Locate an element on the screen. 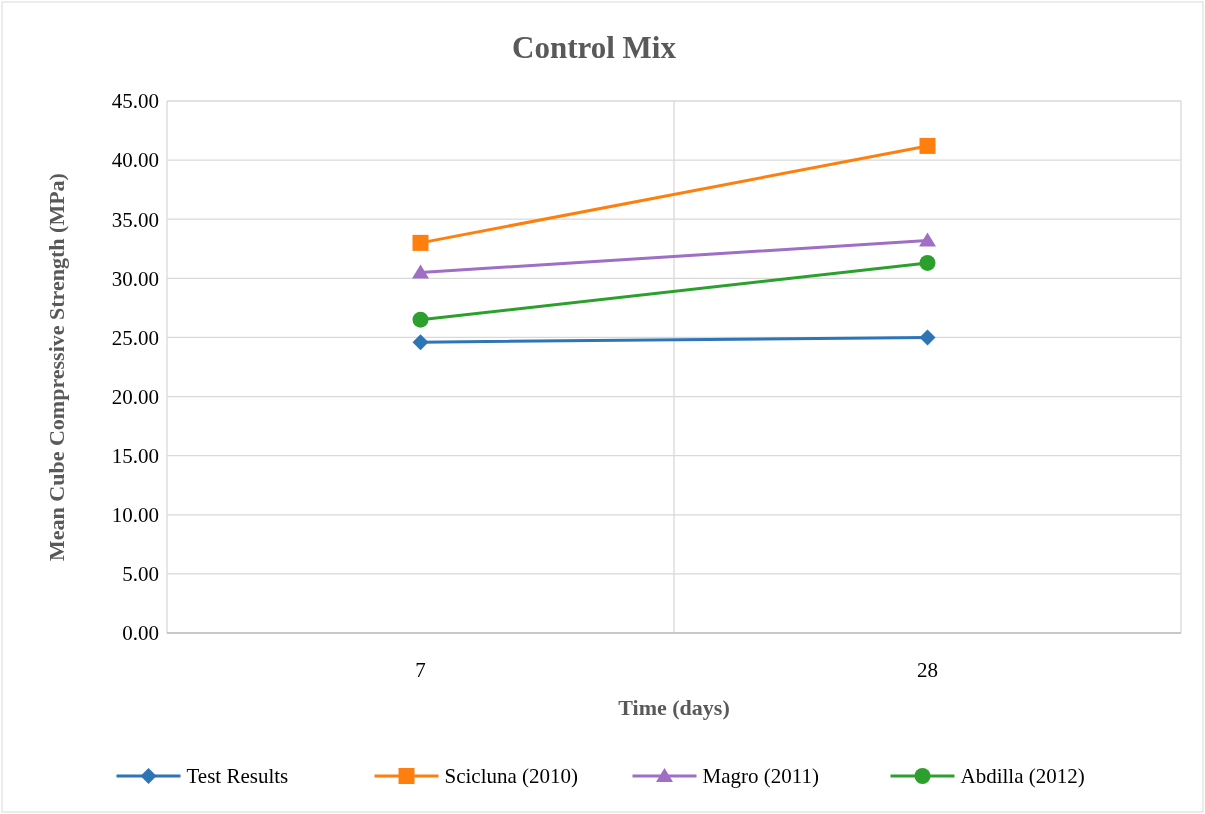 The width and height of the screenshot is (1205, 814). y-tick-label: 5.00 is located at coordinates (140, 574).